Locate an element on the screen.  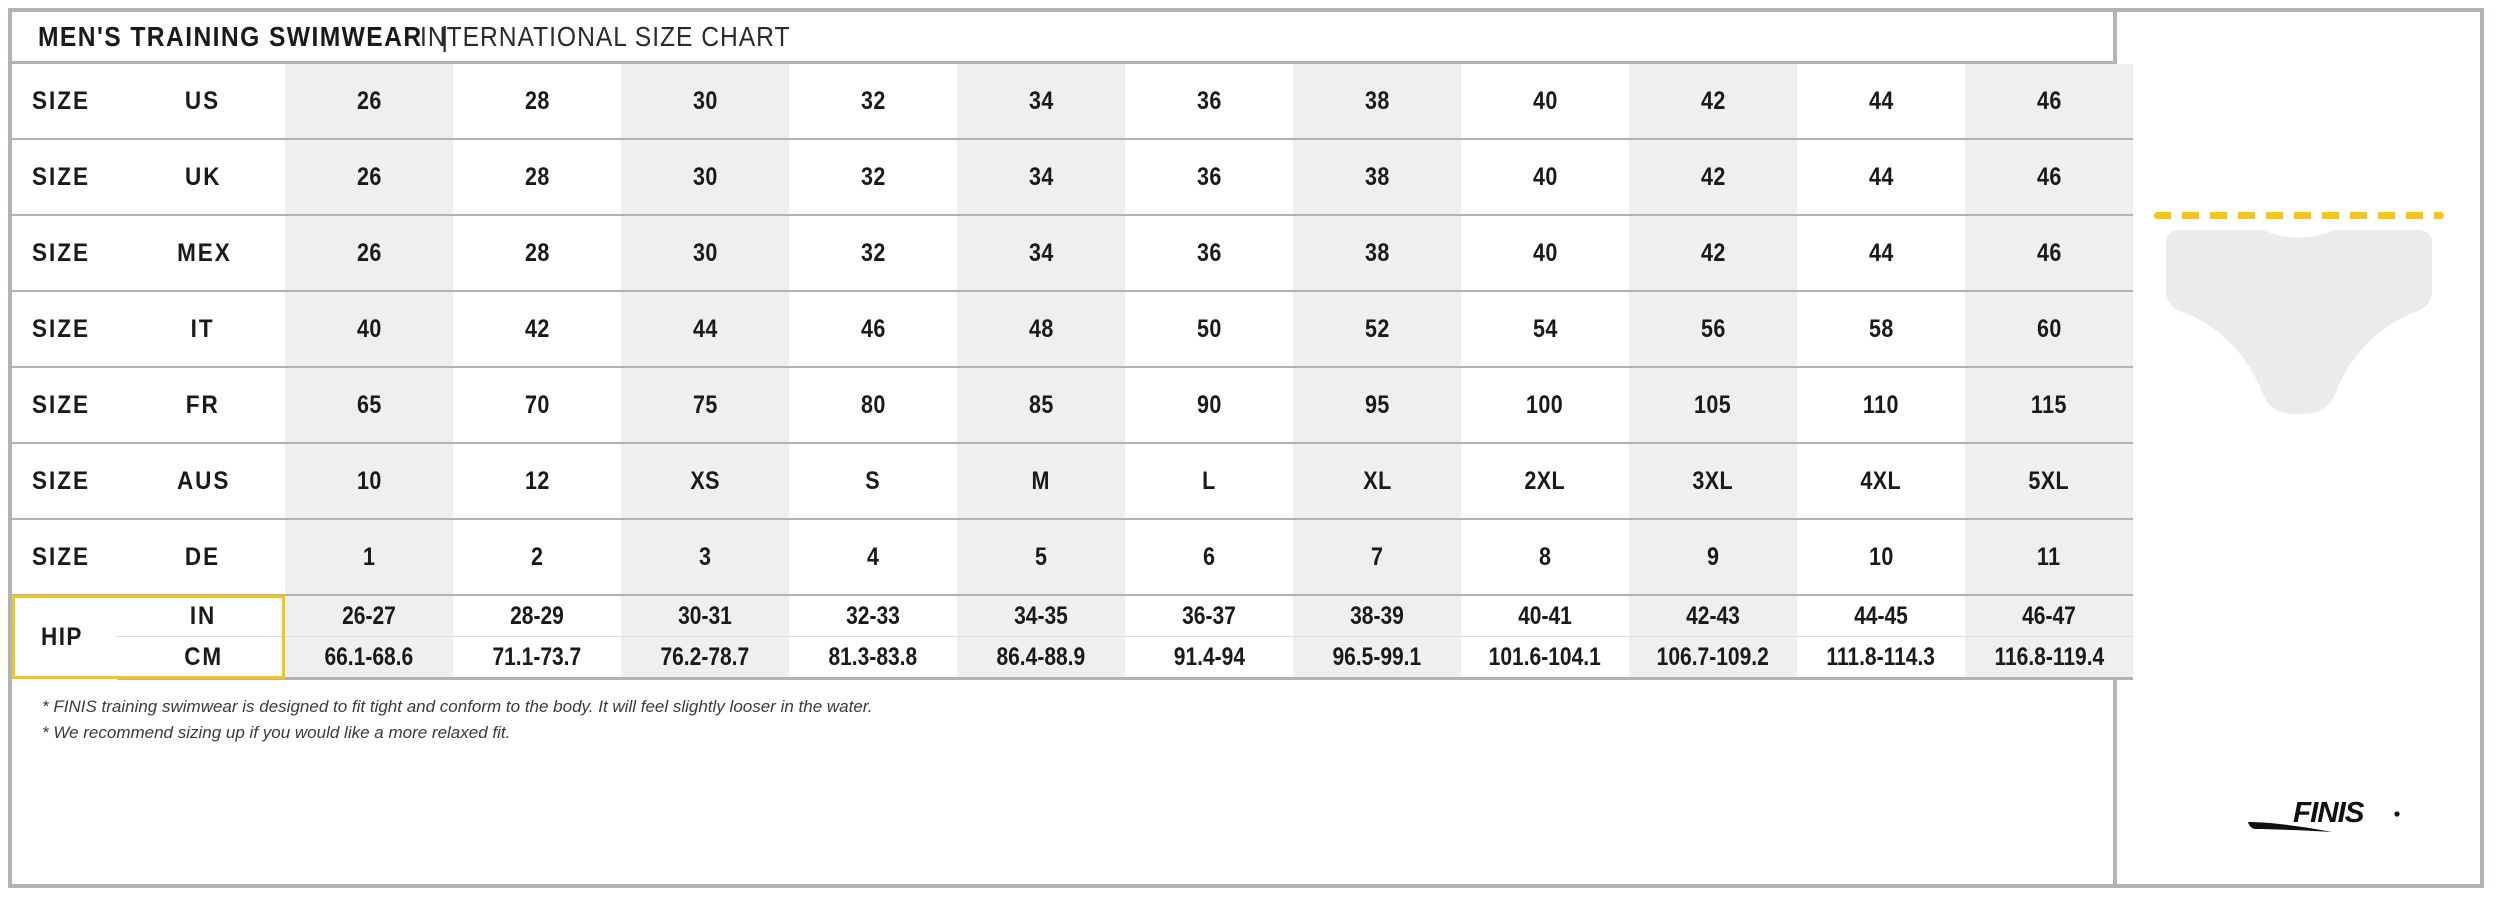
hip-cell-cm: 66.1-68.6 is located at coordinates (369, 658).